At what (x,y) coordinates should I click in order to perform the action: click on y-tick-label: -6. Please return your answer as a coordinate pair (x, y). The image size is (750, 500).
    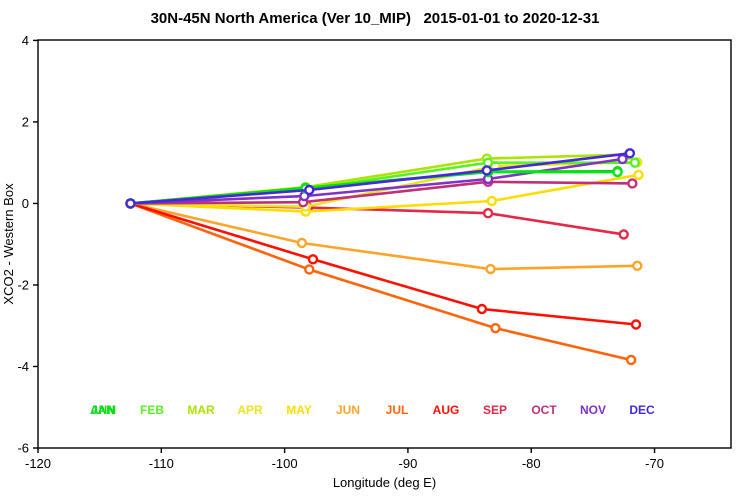
    Looking at the image, I should click on (23, 448).